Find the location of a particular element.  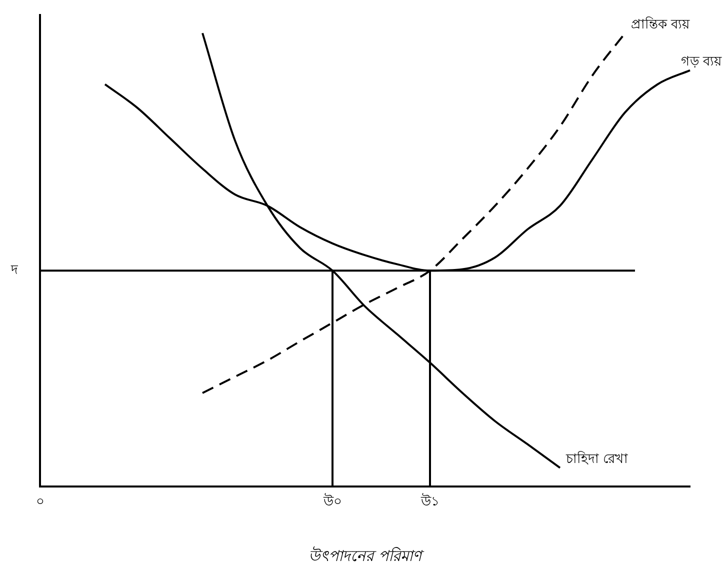

series-label: চাহিদা রেখা is located at coordinates (596, 459).